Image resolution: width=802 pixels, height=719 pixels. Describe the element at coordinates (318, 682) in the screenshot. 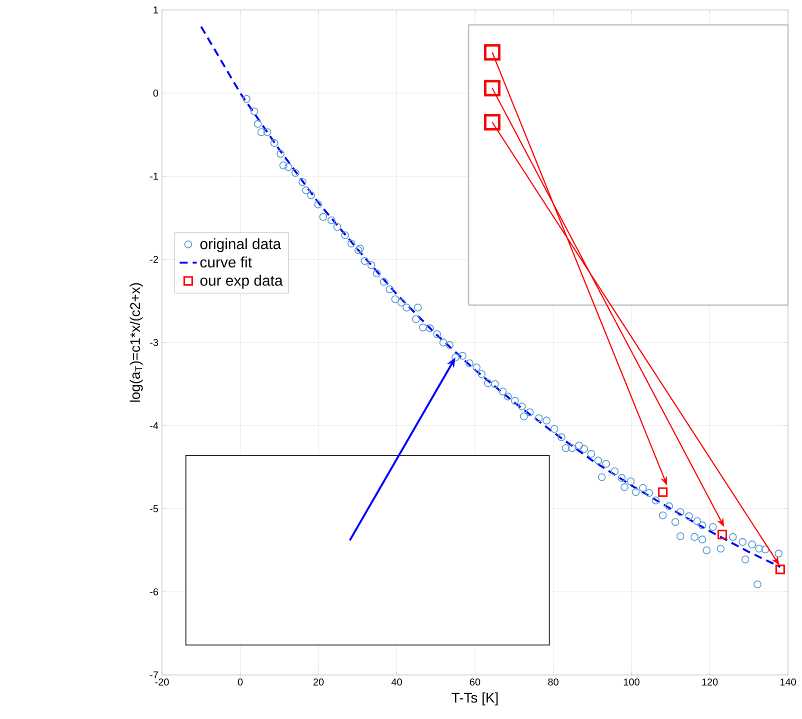

I see `x-tick-label: 20` at that location.